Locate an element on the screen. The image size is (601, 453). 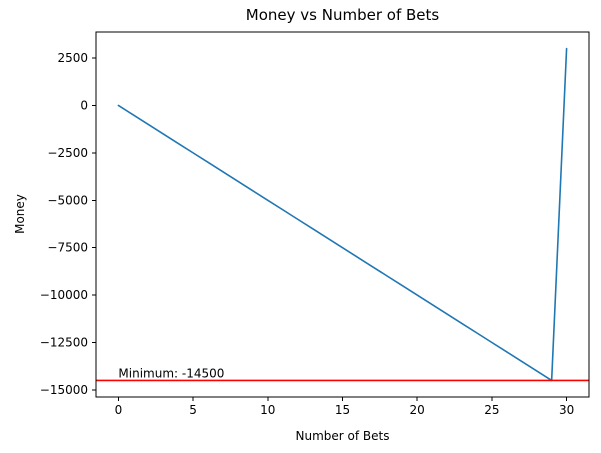
x-tick-label: 20 is located at coordinates (417, 410).